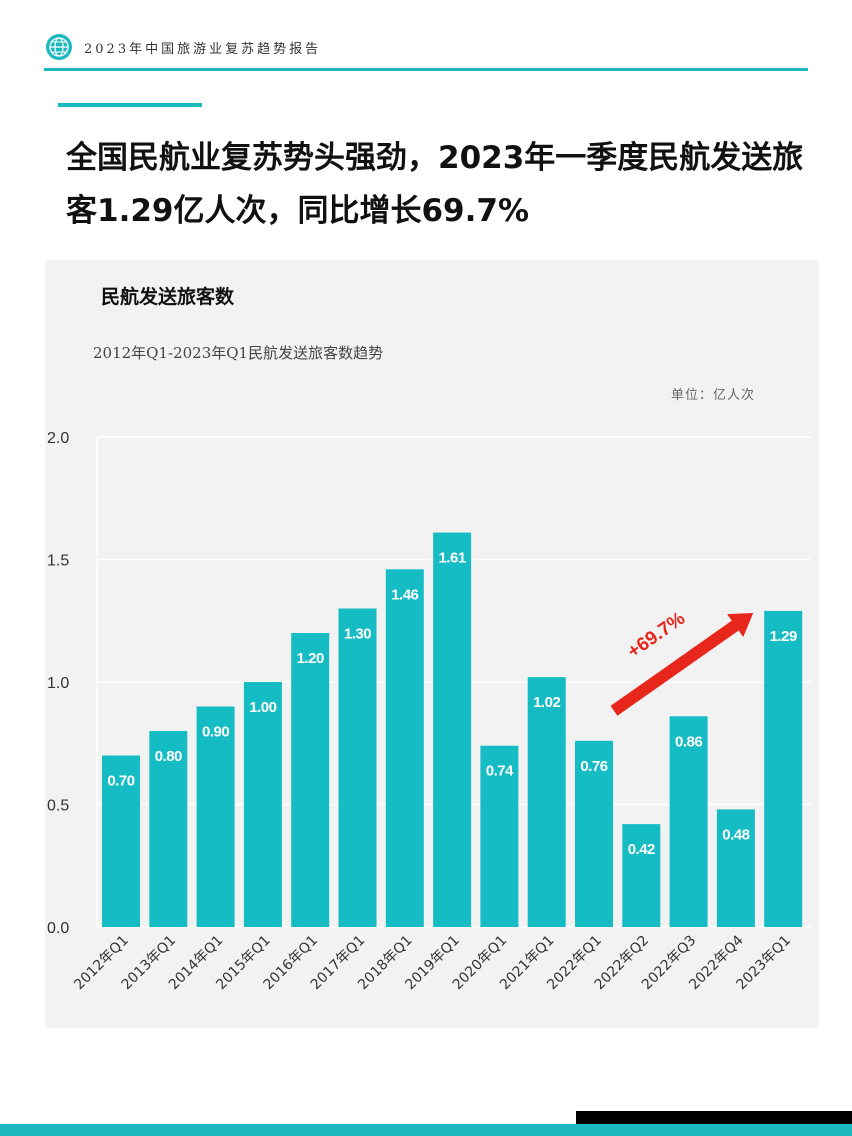  What do you see at coordinates (120, 781) in the screenshot?
I see `bar-value-label: 0.70` at bounding box center [120, 781].